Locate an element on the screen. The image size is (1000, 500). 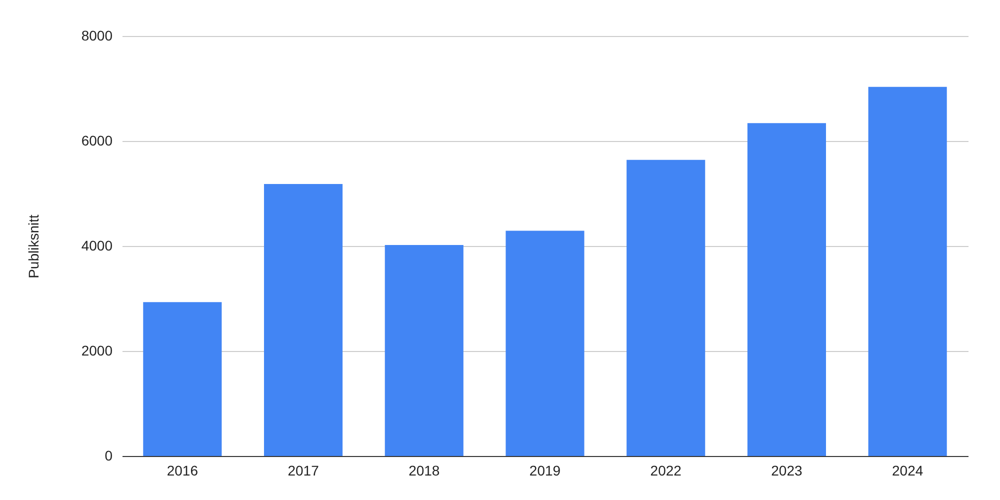
y-axis-title: Publiksnitt is located at coordinates (33, 246).